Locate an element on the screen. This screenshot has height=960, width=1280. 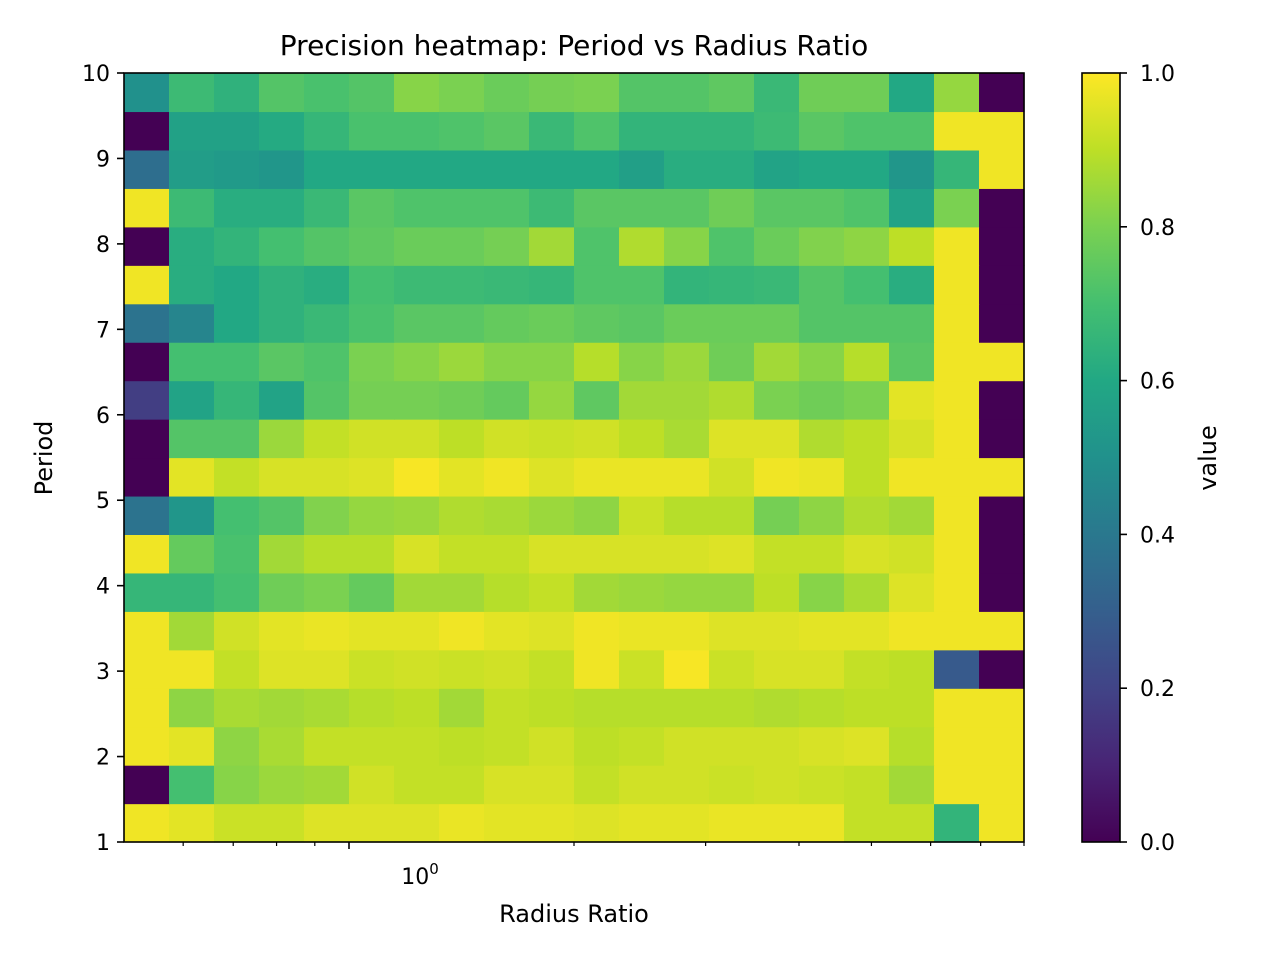
y-tick-label: 5 is located at coordinates (103, 501).